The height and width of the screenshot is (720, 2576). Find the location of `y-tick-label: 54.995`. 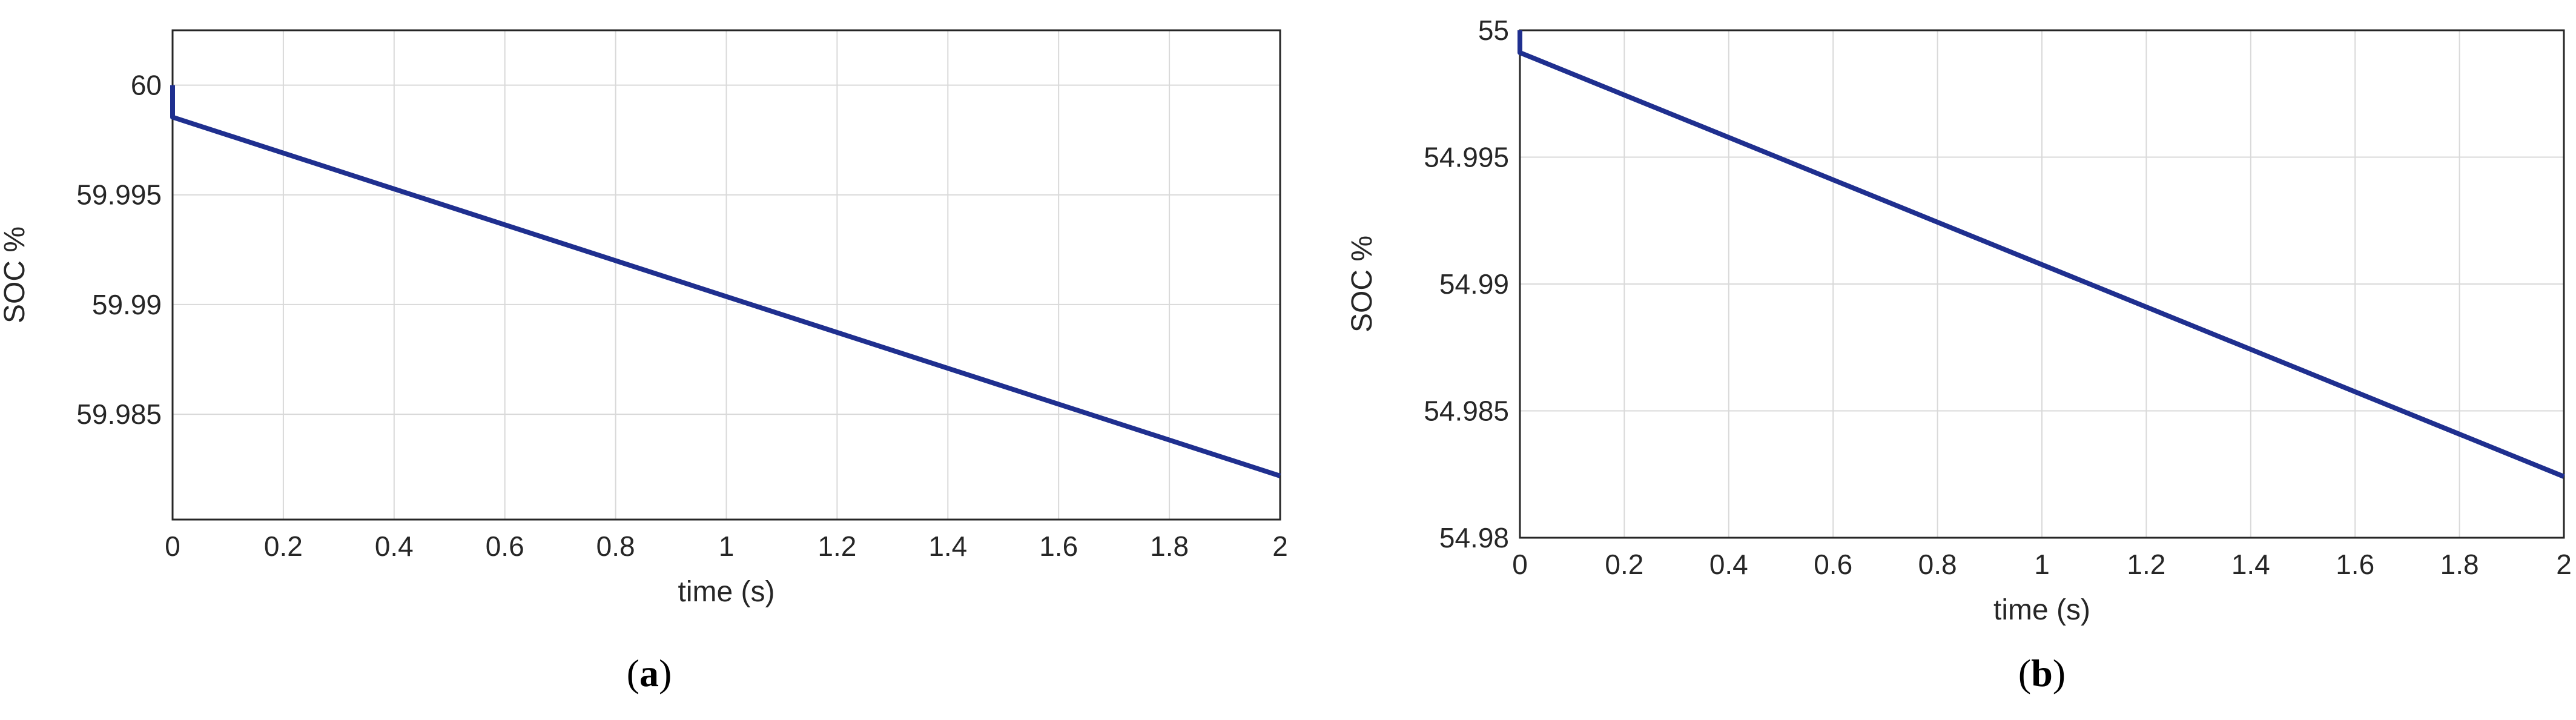

y-tick-label: 54.995 is located at coordinates (1466, 157).